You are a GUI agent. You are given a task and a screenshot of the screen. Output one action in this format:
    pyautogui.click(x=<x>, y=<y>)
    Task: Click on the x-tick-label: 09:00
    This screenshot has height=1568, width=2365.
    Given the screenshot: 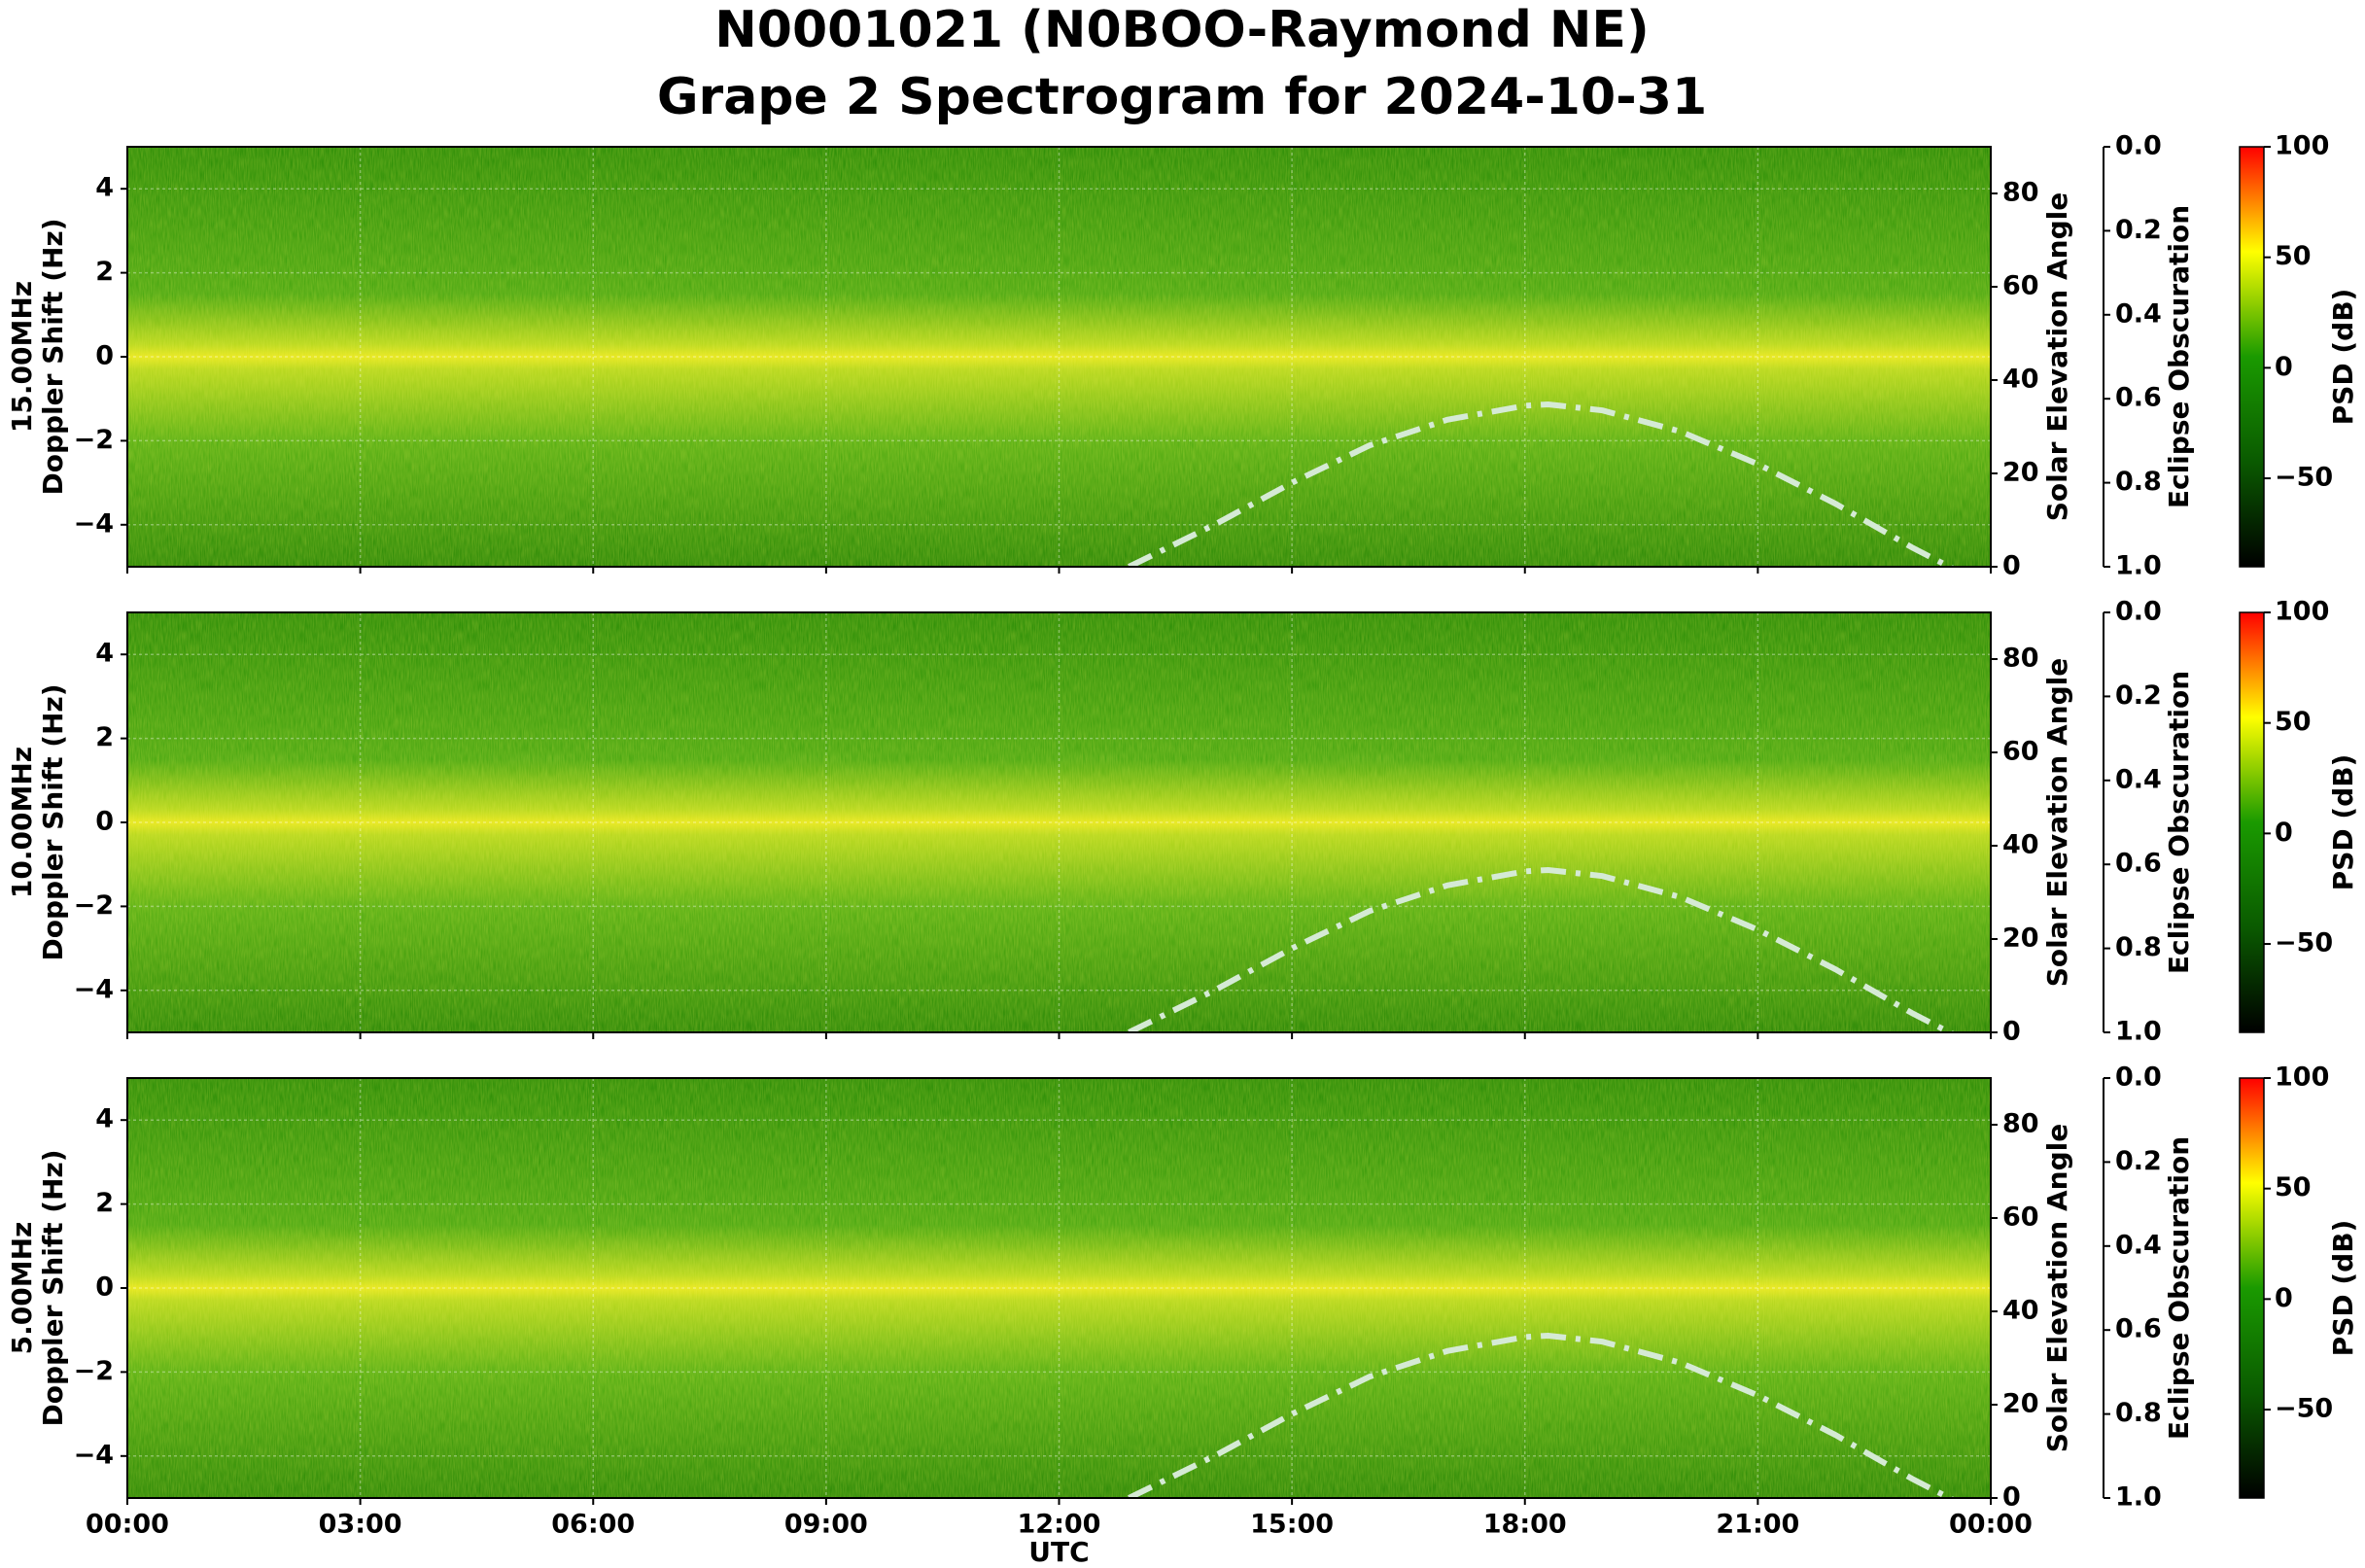 What is the action you would take?
    pyautogui.click(x=826, y=1525)
    